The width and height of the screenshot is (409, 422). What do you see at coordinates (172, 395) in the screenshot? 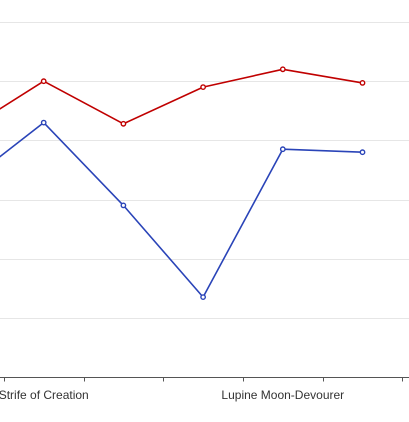
I see `x-tick-labels: Strife of Creation Lupine Moon-Devourer` at bounding box center [172, 395].